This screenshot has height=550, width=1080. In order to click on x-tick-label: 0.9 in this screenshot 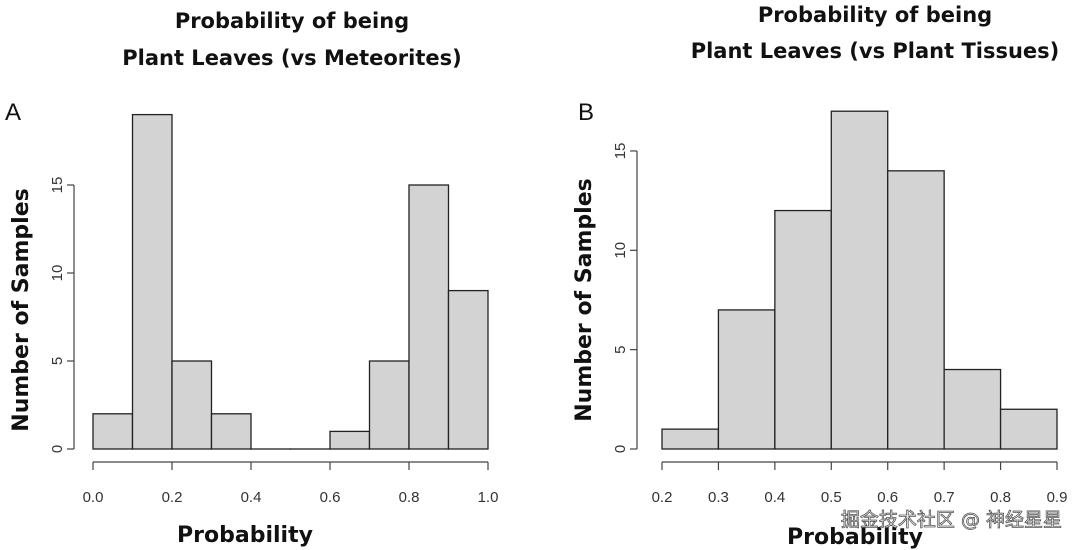, I will do `click(1057, 497)`.